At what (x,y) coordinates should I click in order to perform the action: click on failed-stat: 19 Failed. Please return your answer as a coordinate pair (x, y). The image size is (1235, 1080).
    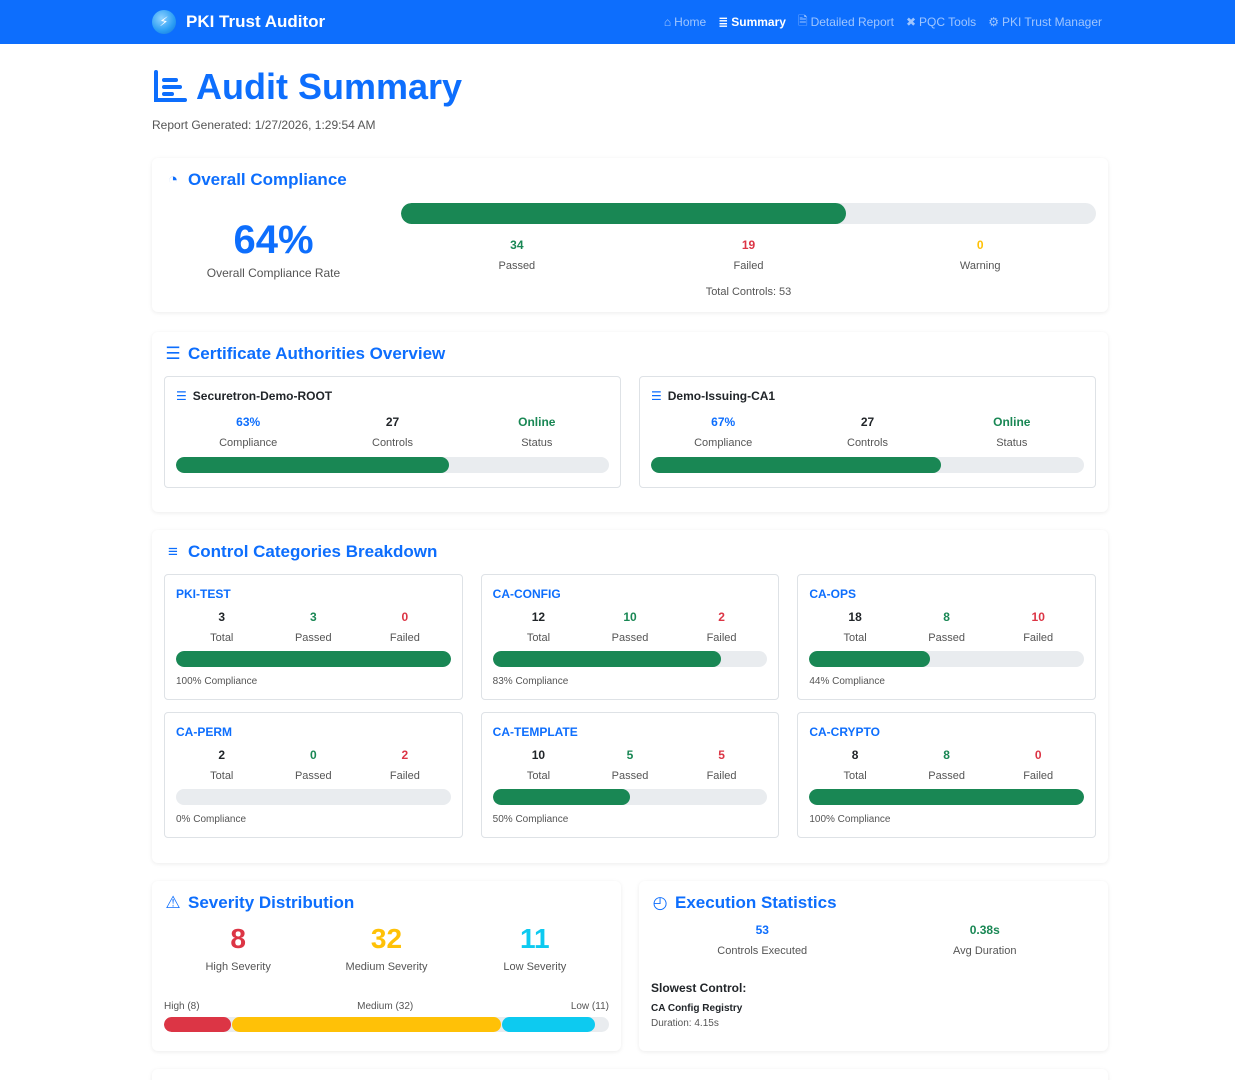
    Looking at the image, I should click on (749, 255).